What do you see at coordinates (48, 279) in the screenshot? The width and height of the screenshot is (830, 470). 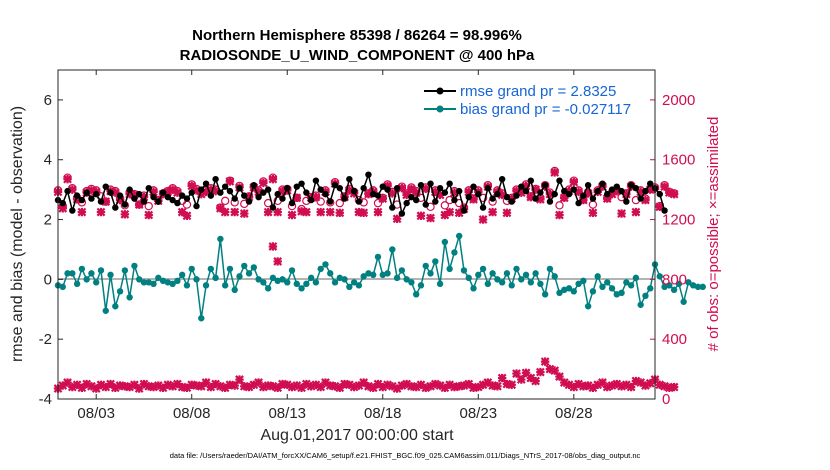 I see `y-tick-label: 0` at bounding box center [48, 279].